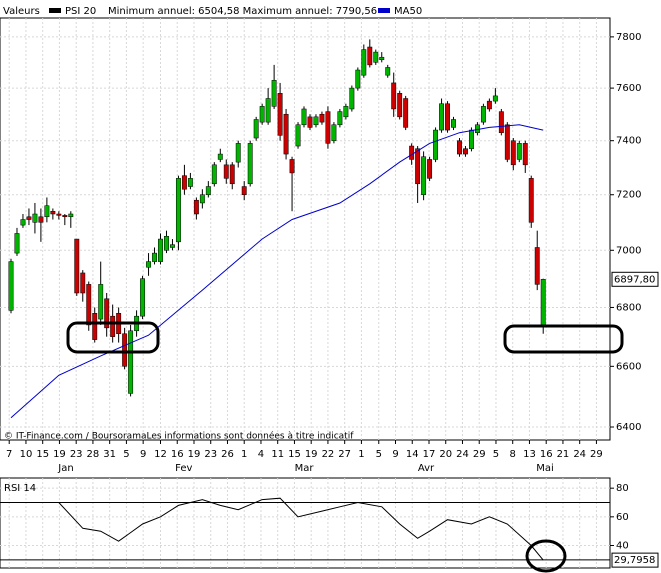 The width and height of the screenshot is (661, 573). Describe the element at coordinates (546, 556) in the screenshot. I see `highlight-circle` at that location.